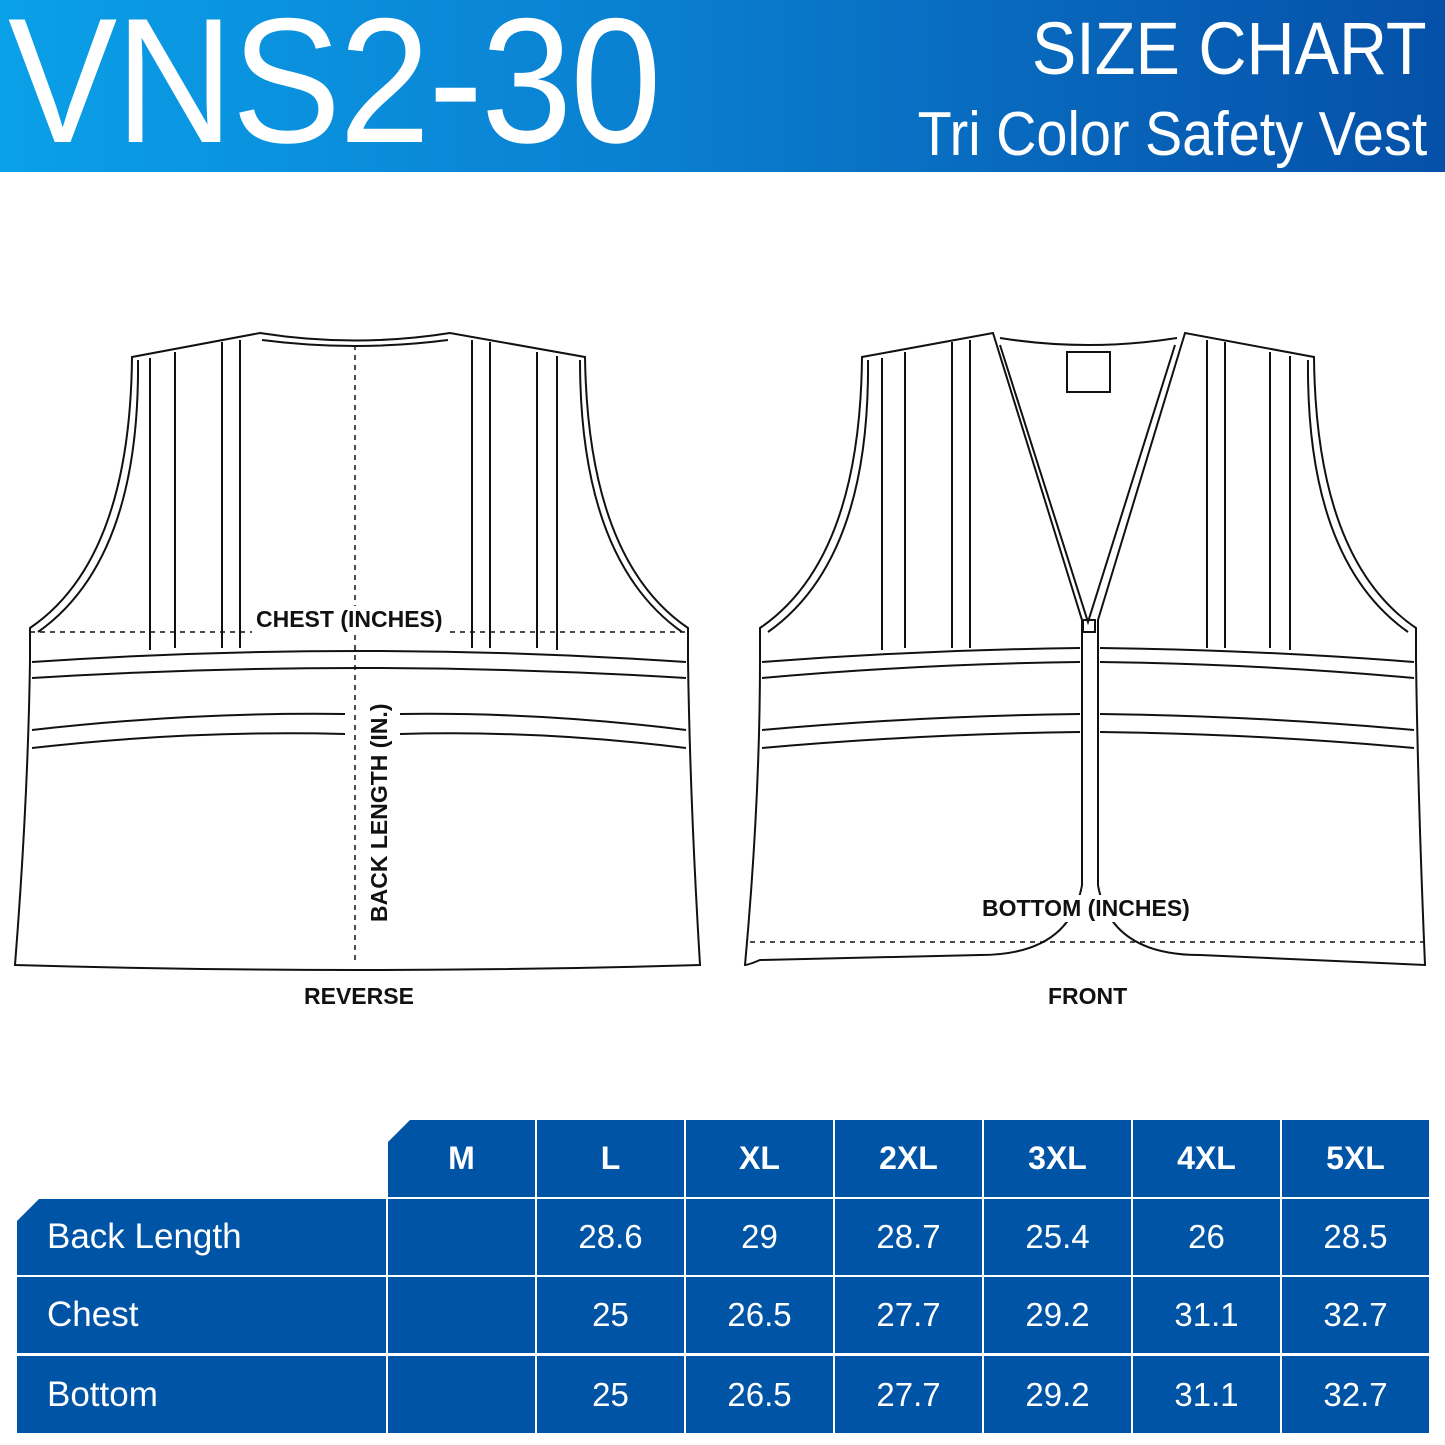  What do you see at coordinates (1088, 996) in the screenshot?
I see `front-label: FRONT` at bounding box center [1088, 996].